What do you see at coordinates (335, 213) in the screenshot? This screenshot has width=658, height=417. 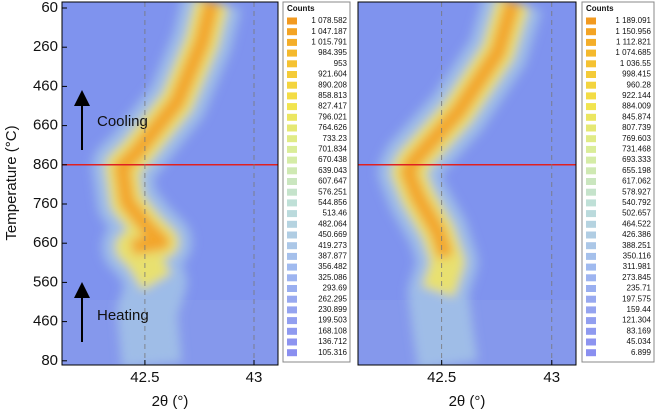 I see `legend-label: 513.46` at bounding box center [335, 213].